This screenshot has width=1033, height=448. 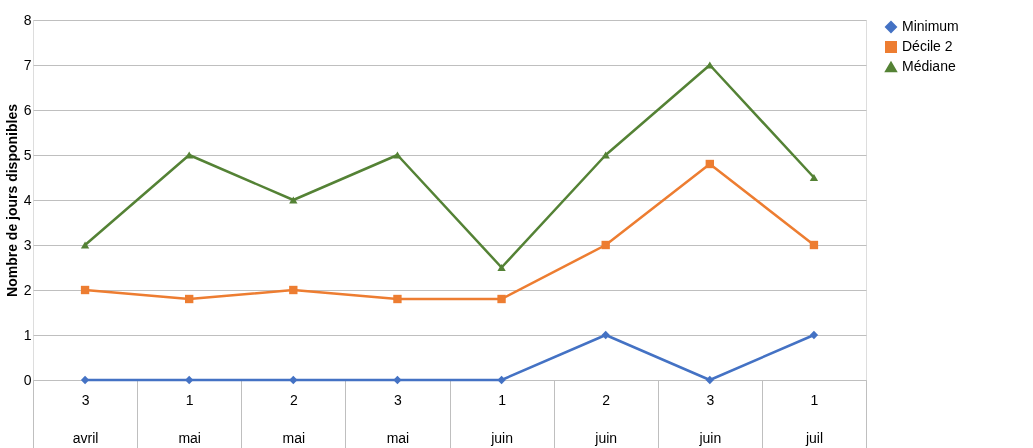 I want to click on legend-label: Minimum, so click(x=930, y=26).